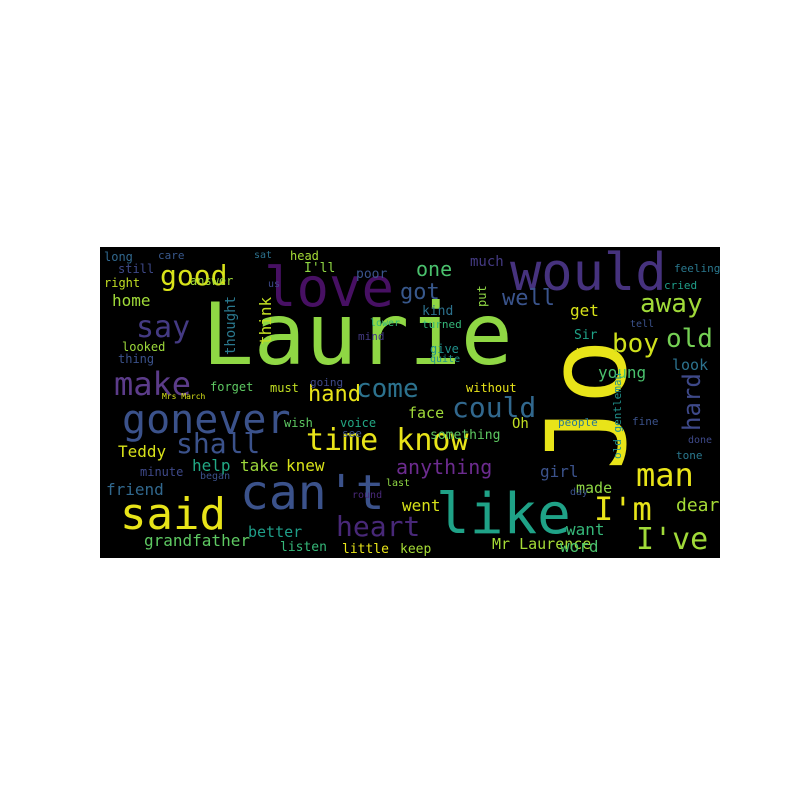 This screenshot has width=800, height=800. I want to click on word-away: away, so click(671, 304).